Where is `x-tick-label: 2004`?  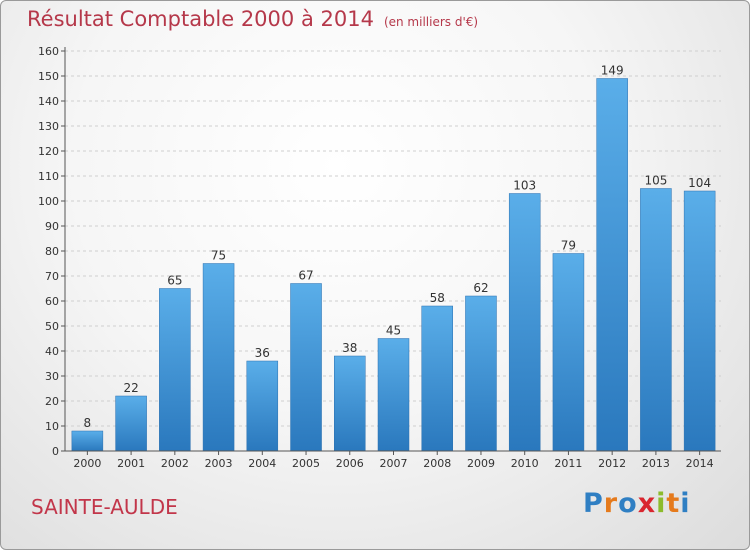
x-tick-label: 2004 is located at coordinates (262, 463).